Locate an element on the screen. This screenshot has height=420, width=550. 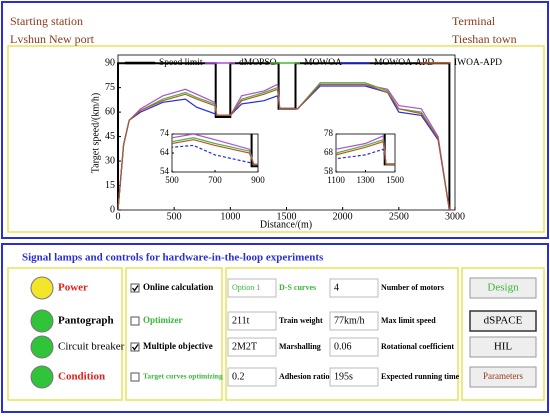
y-axis-label: Target speed/(km/h) is located at coordinates (95, 133).